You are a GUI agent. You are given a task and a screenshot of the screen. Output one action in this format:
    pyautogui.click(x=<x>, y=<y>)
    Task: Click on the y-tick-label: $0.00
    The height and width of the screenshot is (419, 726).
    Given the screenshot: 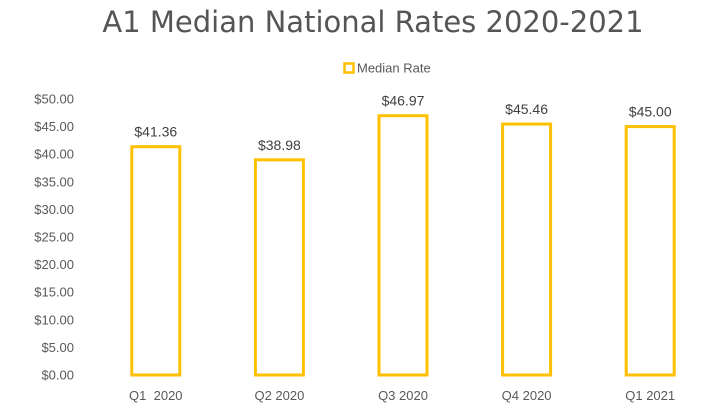 What is the action you would take?
    pyautogui.click(x=57, y=375)
    